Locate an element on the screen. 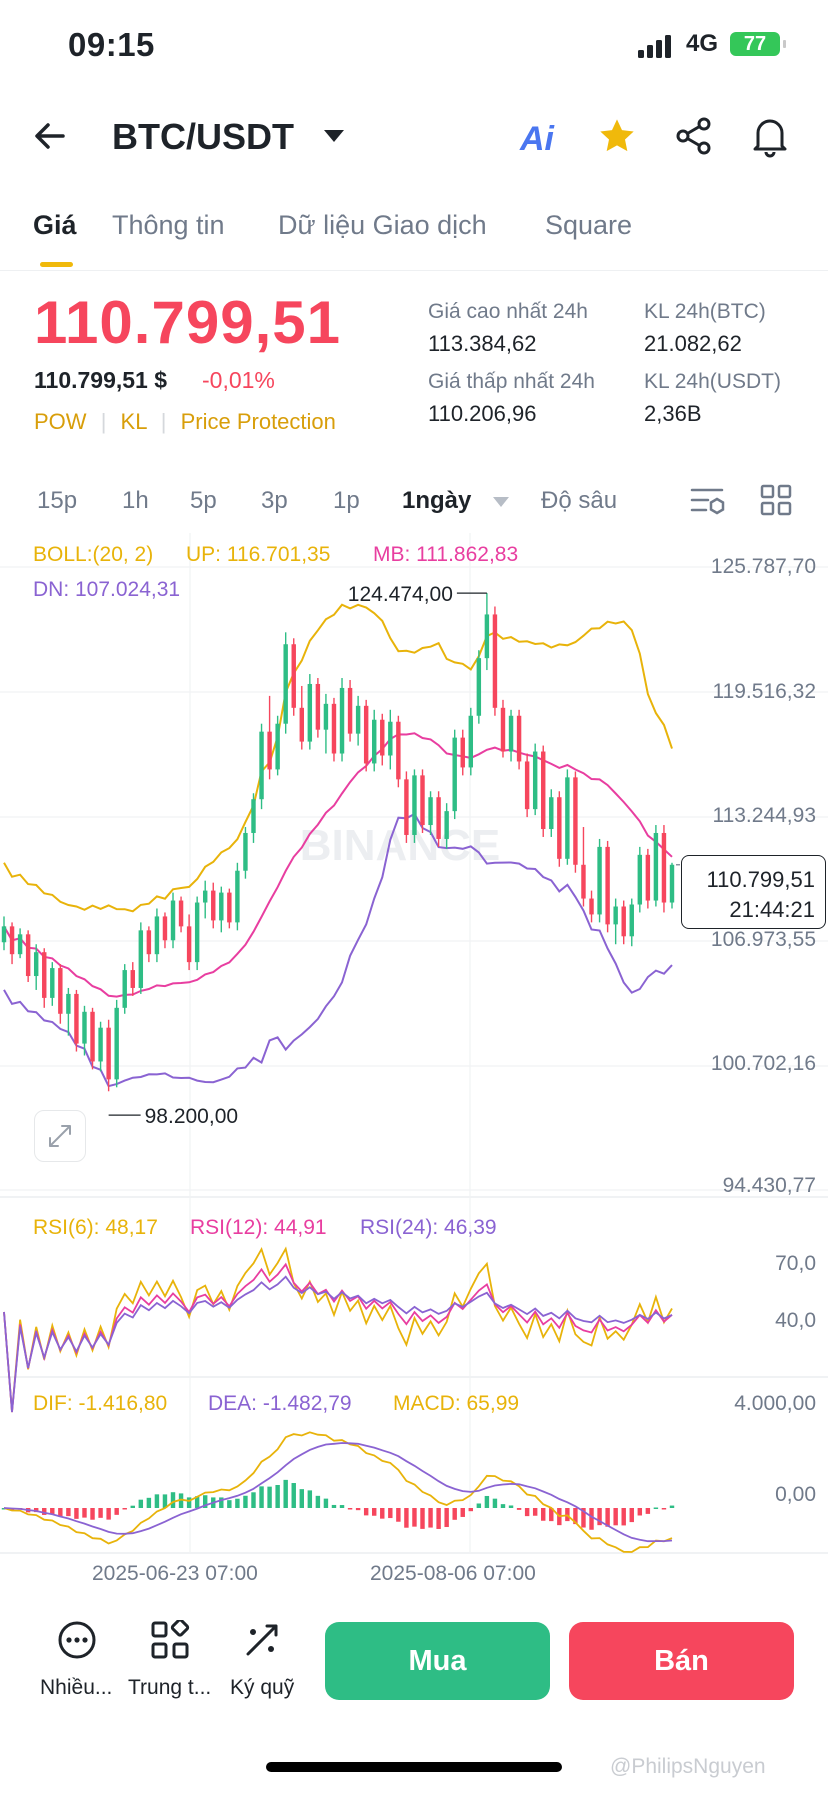 This screenshot has height=1793, width=828. indicator-settings-icon is located at coordinates (708, 501).